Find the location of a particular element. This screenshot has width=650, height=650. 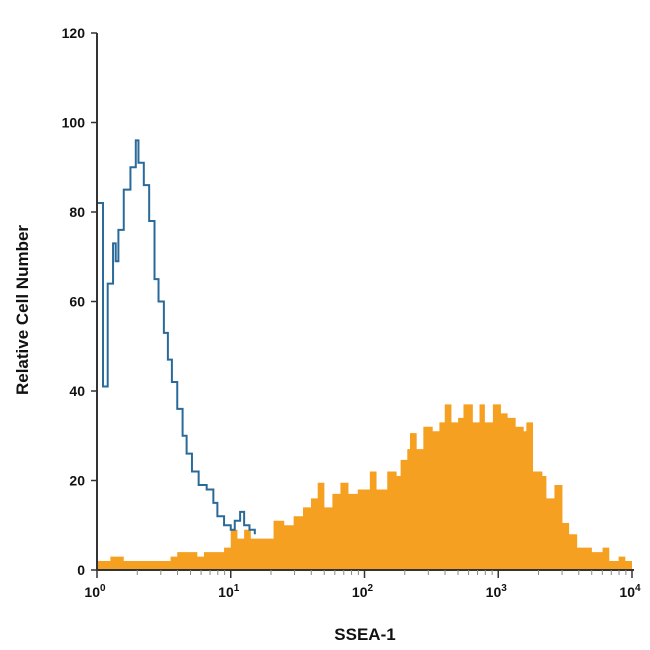

y-tick-label: 20 is located at coordinates (77, 481).